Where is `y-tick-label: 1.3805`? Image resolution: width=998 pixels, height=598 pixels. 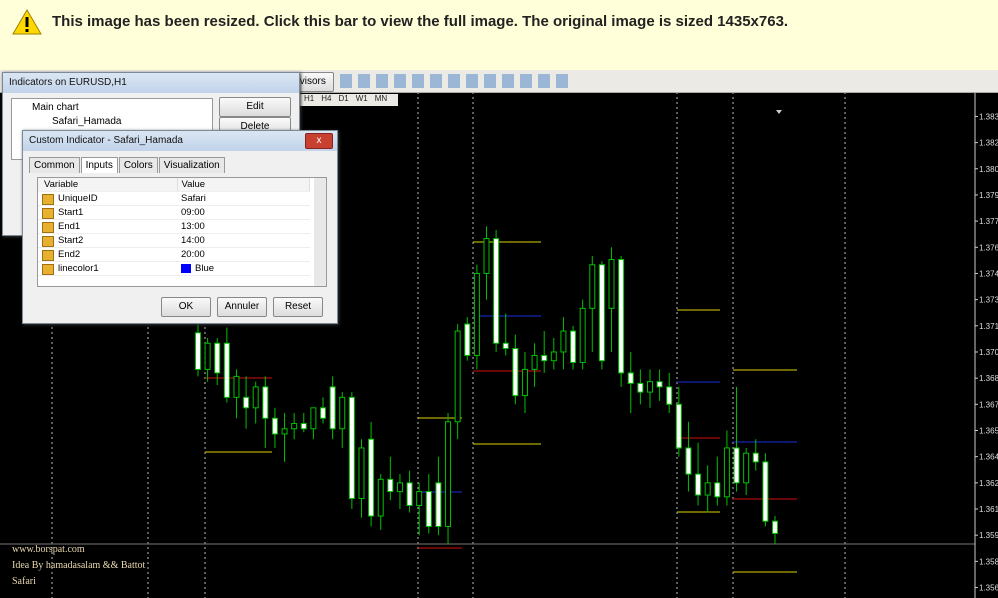 y-tick-label: 1.3805 is located at coordinates (988, 169).